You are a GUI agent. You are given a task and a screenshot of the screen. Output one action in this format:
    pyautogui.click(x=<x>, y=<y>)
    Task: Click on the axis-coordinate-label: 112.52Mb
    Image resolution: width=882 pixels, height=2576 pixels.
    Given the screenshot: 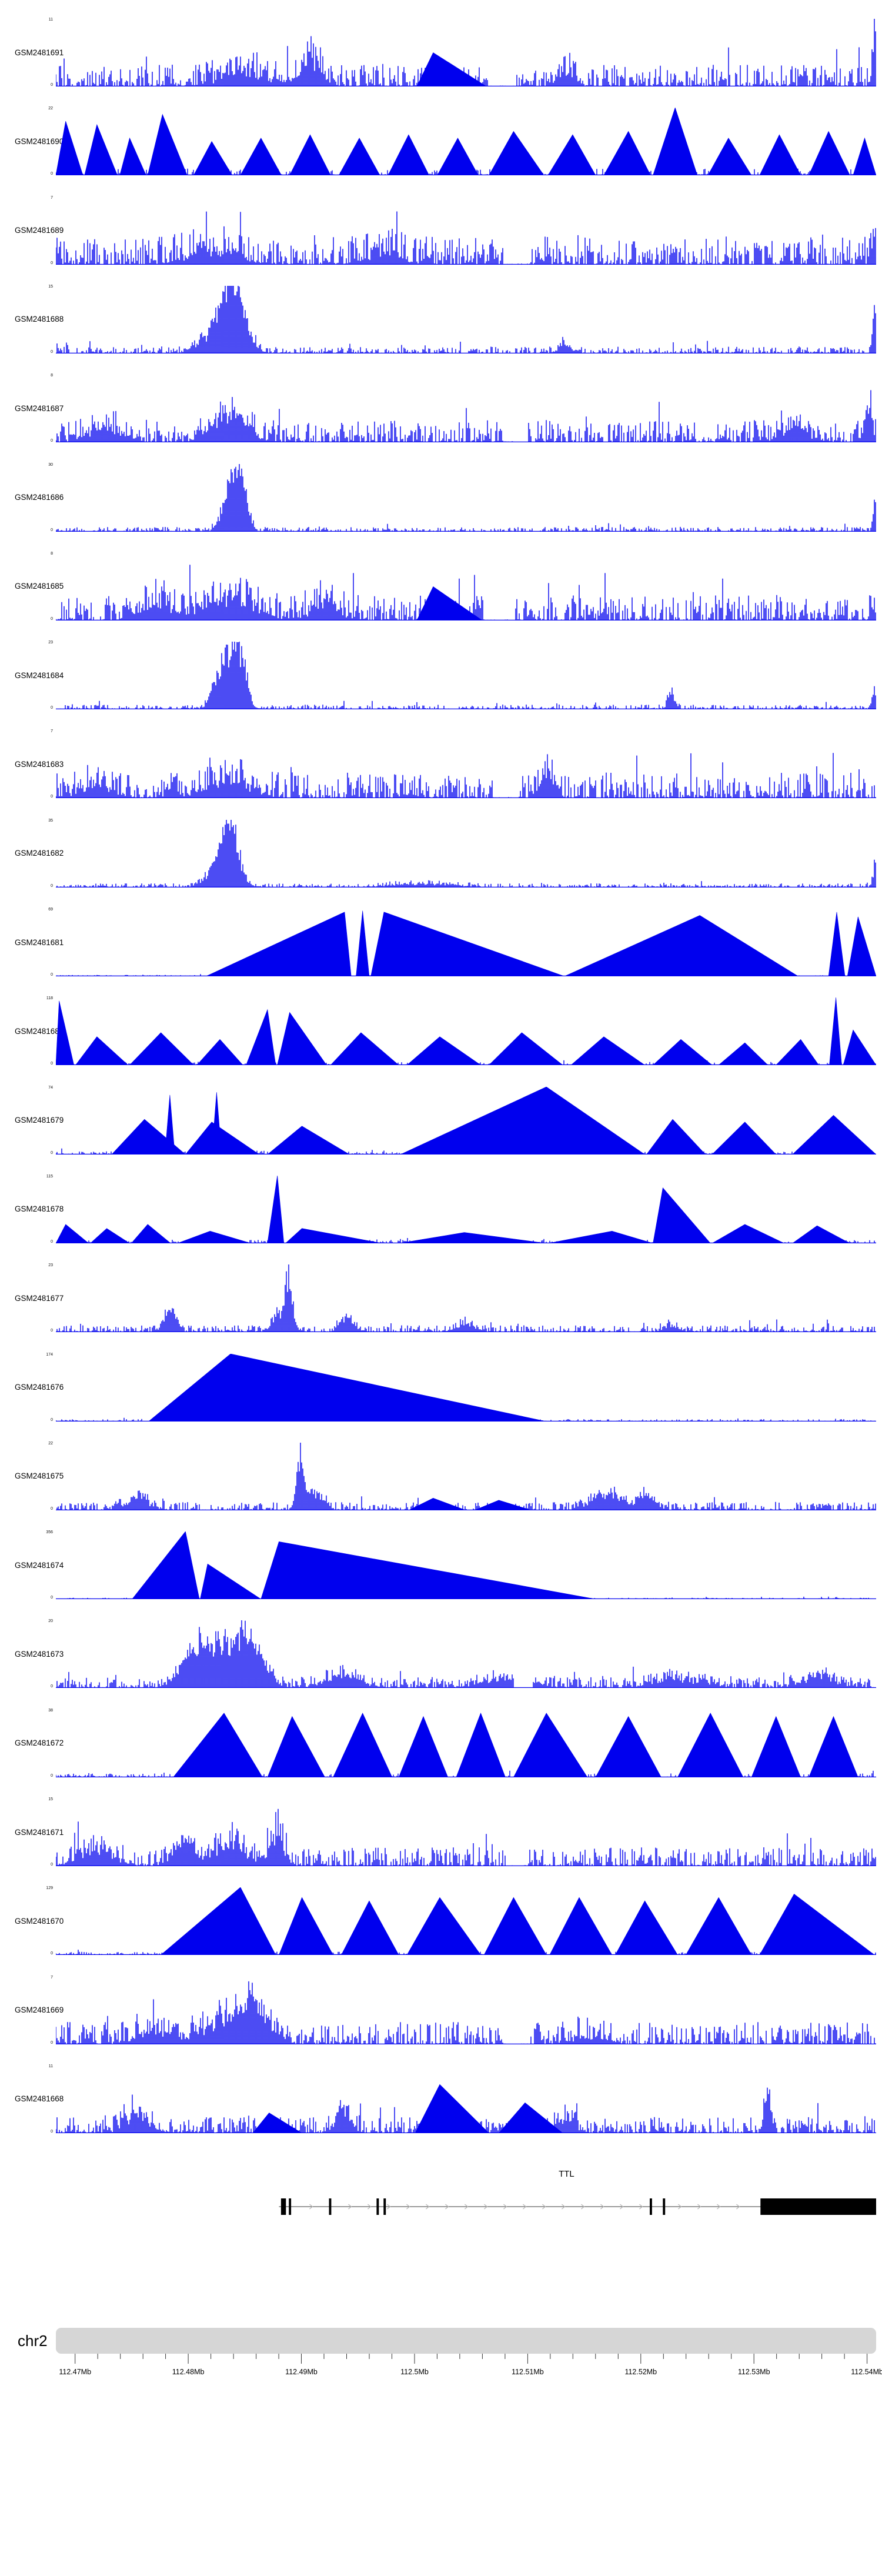 What is the action you would take?
    pyautogui.click(x=640, y=2372)
    